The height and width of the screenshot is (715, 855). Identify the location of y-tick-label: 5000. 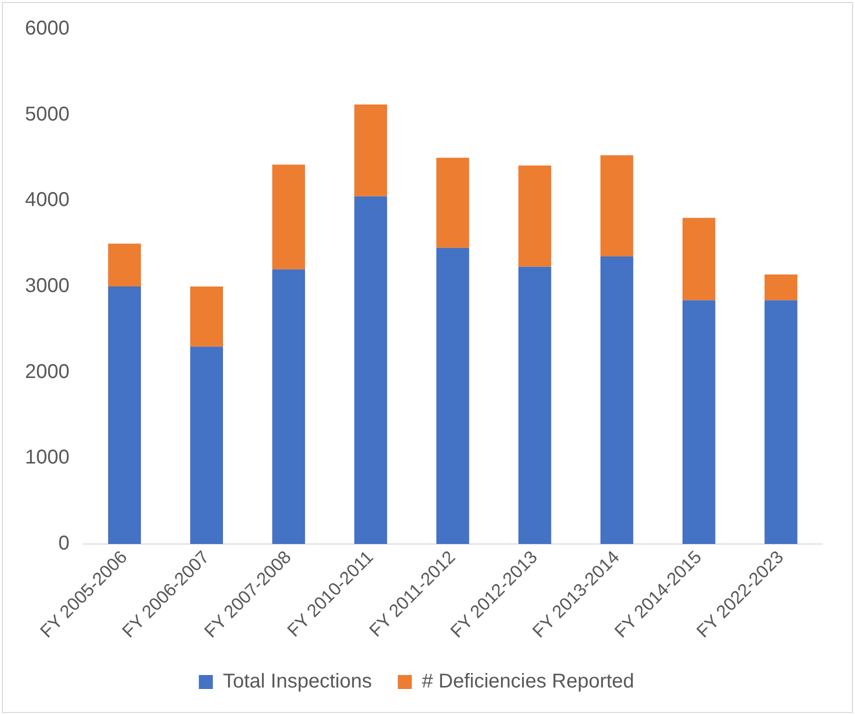
(47, 114).